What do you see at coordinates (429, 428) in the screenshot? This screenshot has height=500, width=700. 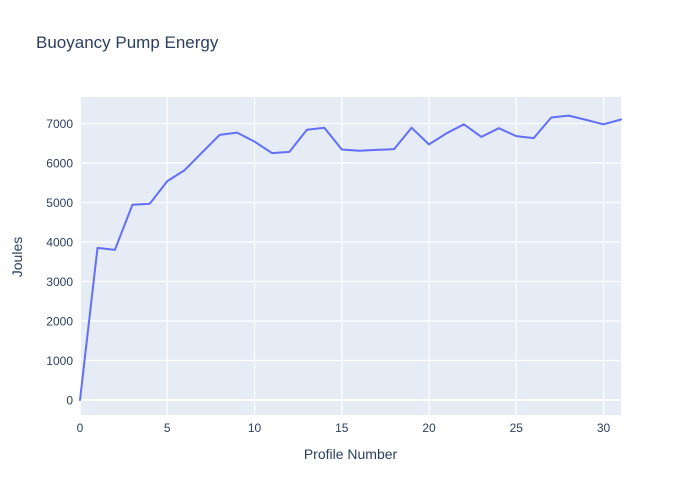 I see `x-tick-label: 20` at bounding box center [429, 428].